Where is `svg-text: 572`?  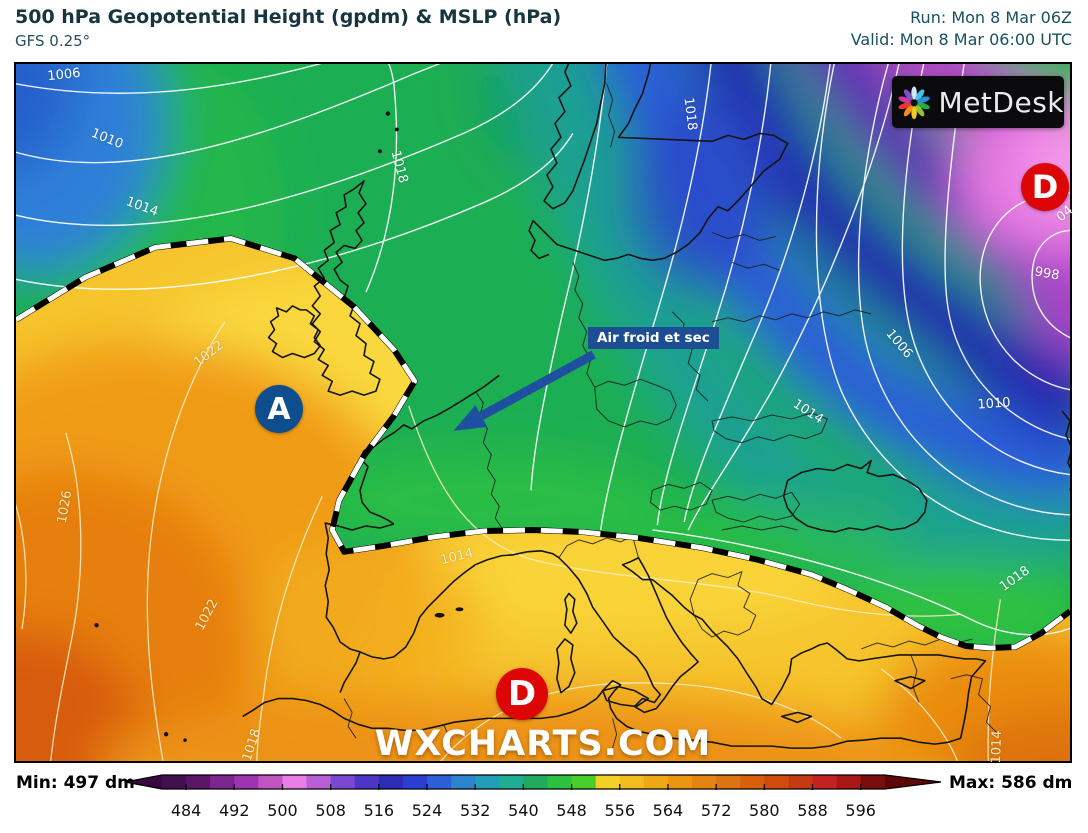 svg-text: 572 is located at coordinates (716, 810).